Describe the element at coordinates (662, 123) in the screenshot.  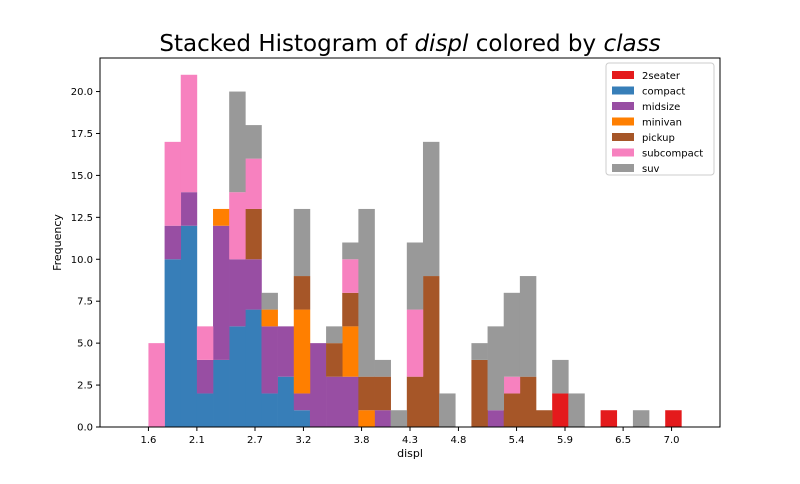
I see `legend-label-minivan: minivan` at that location.